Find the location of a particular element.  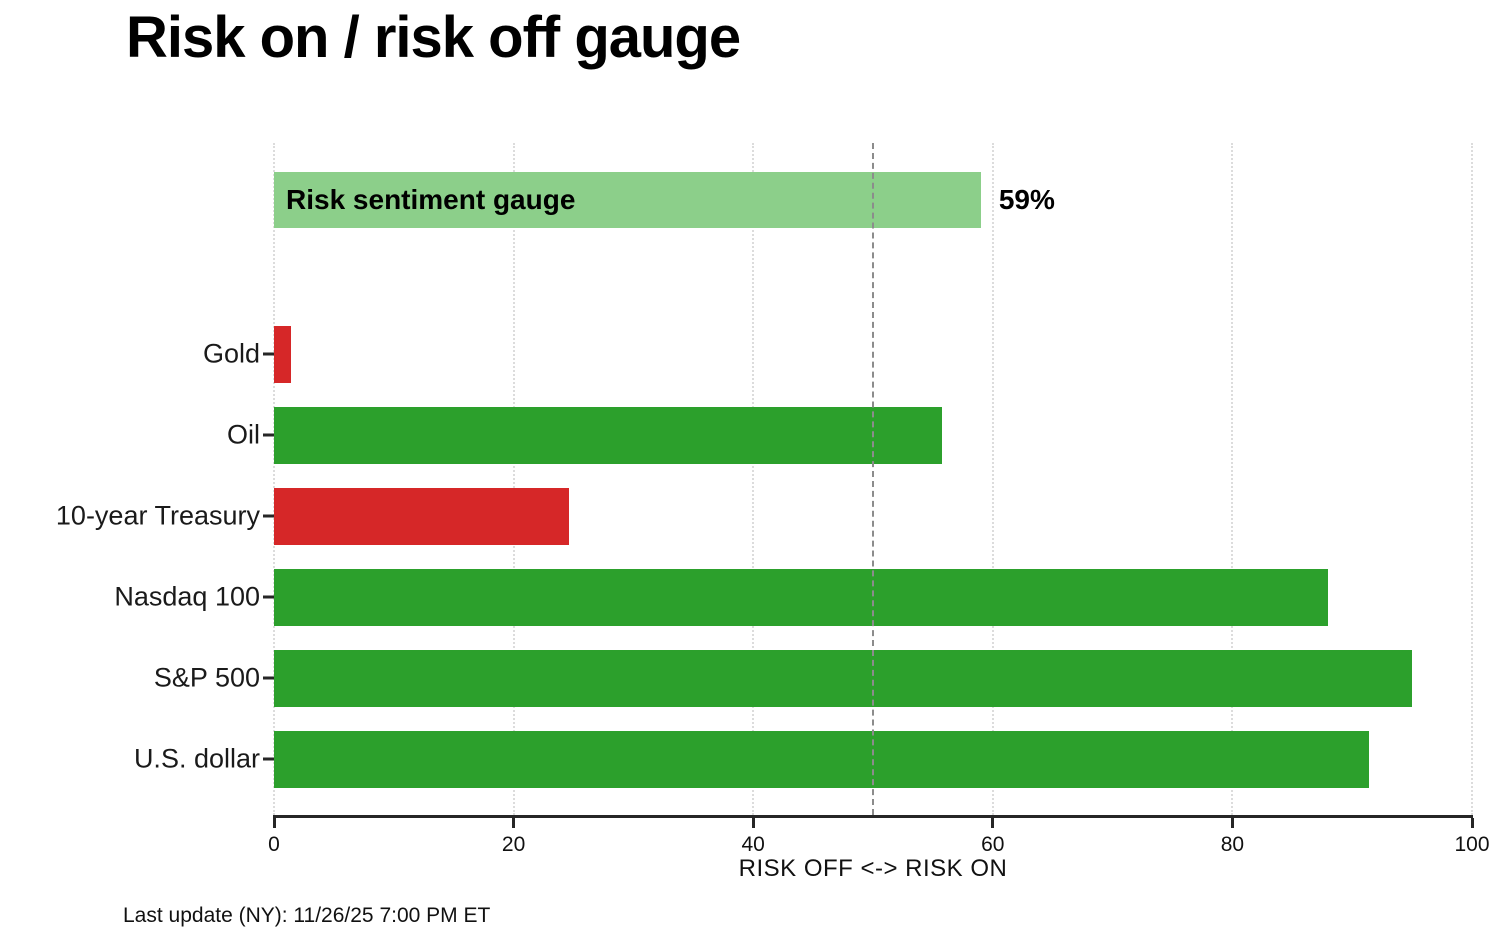

x-tick-label: 100 is located at coordinates (1472, 844).